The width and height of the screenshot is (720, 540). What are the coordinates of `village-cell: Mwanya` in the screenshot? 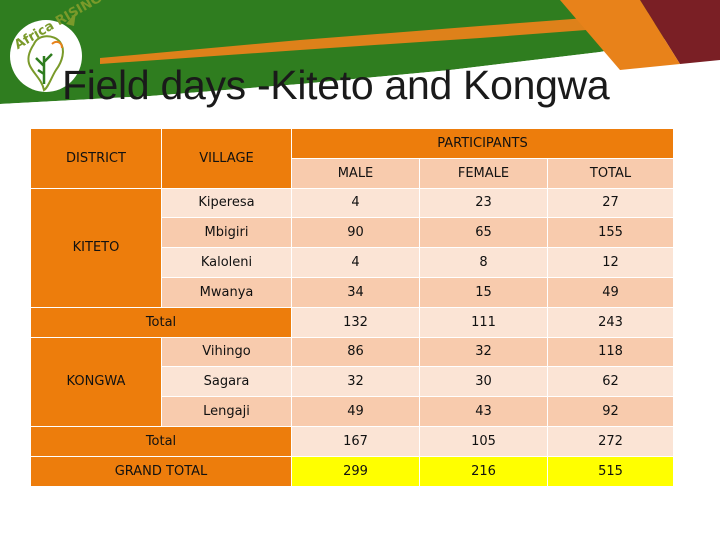 It's located at (226, 292).